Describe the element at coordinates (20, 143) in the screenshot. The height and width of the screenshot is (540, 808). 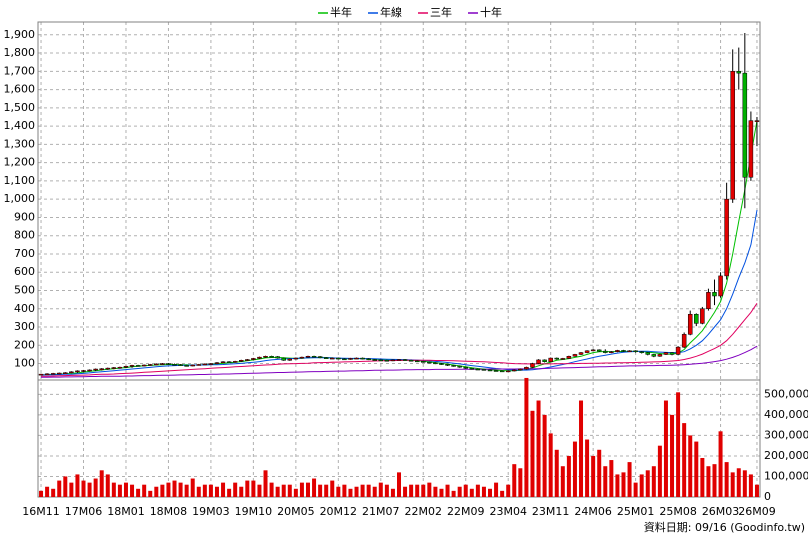
I see `y-tick-label: 1,300` at that location.